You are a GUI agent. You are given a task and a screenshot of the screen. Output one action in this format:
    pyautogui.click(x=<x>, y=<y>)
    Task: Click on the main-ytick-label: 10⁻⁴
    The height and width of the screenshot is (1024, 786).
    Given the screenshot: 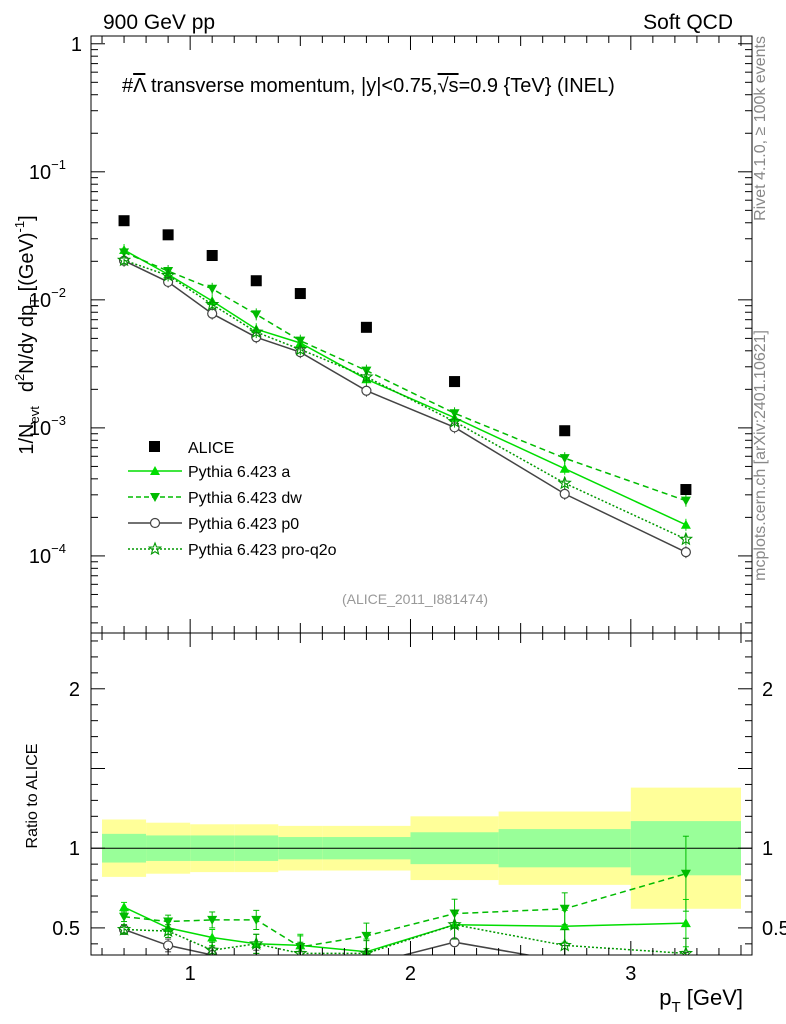 What is the action you would take?
    pyautogui.click(x=47, y=554)
    